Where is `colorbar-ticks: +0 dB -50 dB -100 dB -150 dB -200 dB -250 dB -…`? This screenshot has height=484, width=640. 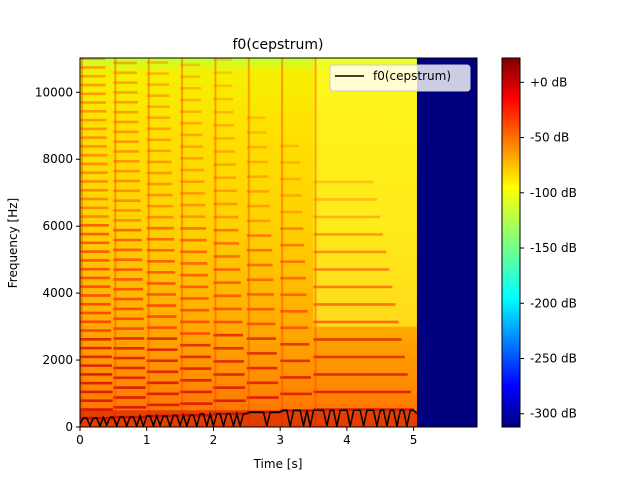
colorbar-ticks: +0 dB -50 dB -100 dB -150 dB -200 dB -250 dB -… is located at coordinates (548, 248).